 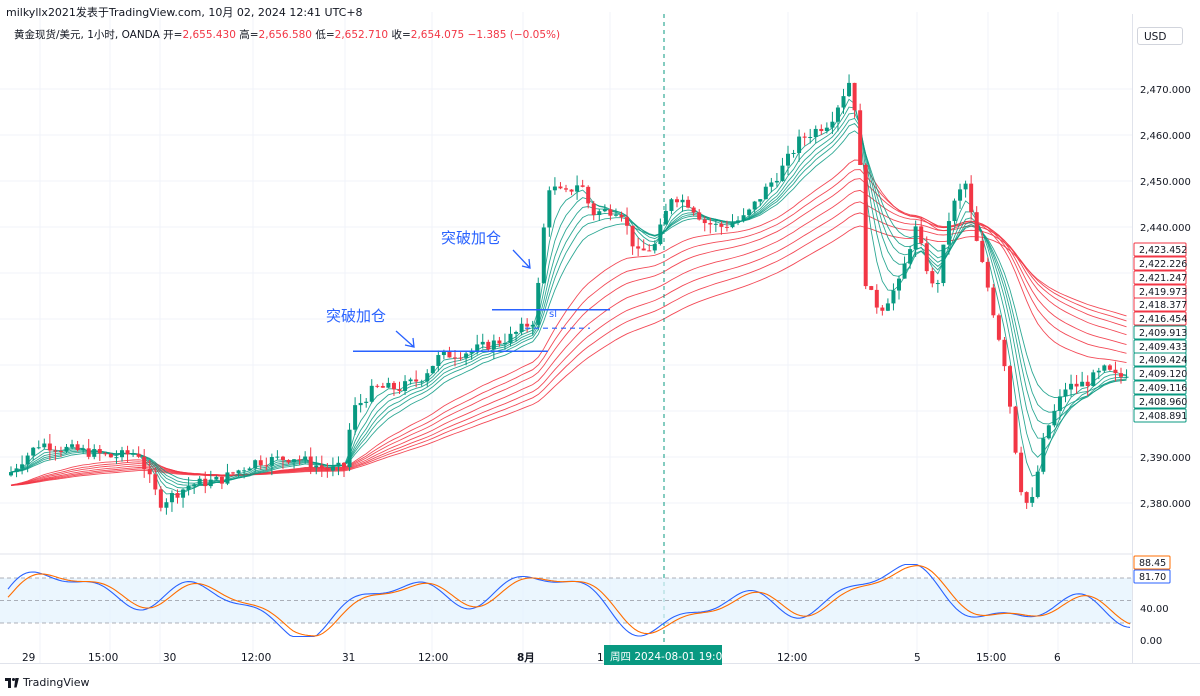 I want to click on open-value: 2,655.430, so click(x=209, y=35).